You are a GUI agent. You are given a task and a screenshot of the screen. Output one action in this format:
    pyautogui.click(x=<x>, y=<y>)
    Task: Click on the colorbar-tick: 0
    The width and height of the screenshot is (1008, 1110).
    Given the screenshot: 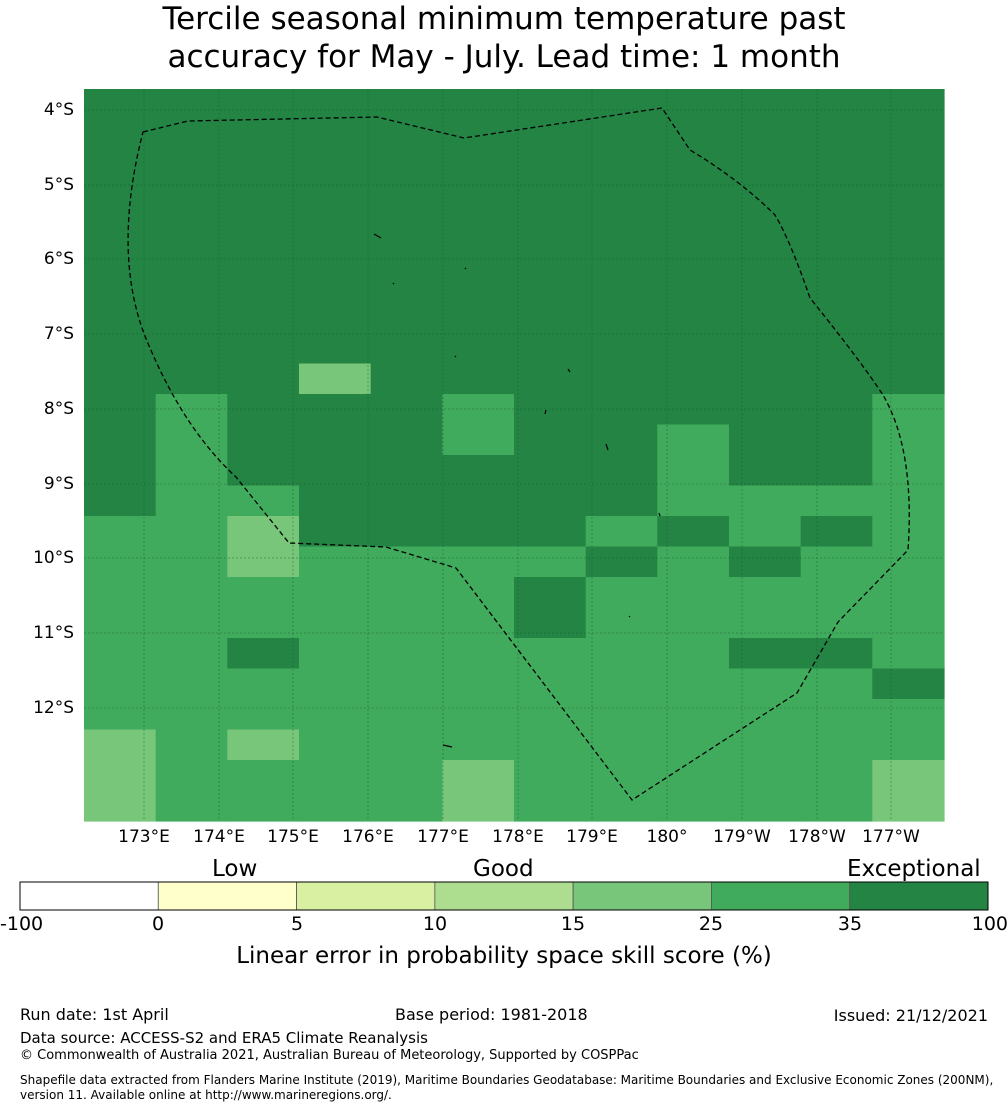 What is the action you would take?
    pyautogui.click(x=158, y=924)
    